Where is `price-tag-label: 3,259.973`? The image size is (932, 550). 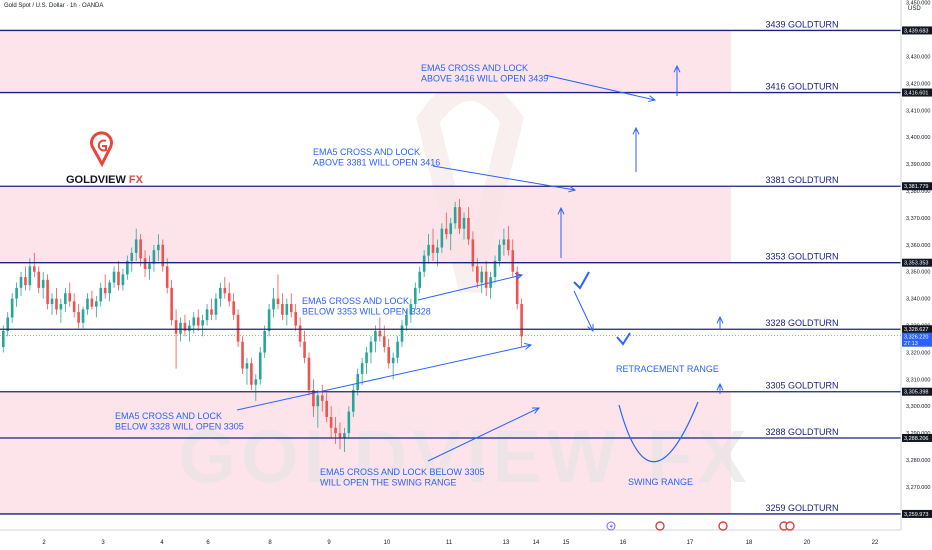
price-tag-label: 3,259.973 is located at coordinates (916, 515).